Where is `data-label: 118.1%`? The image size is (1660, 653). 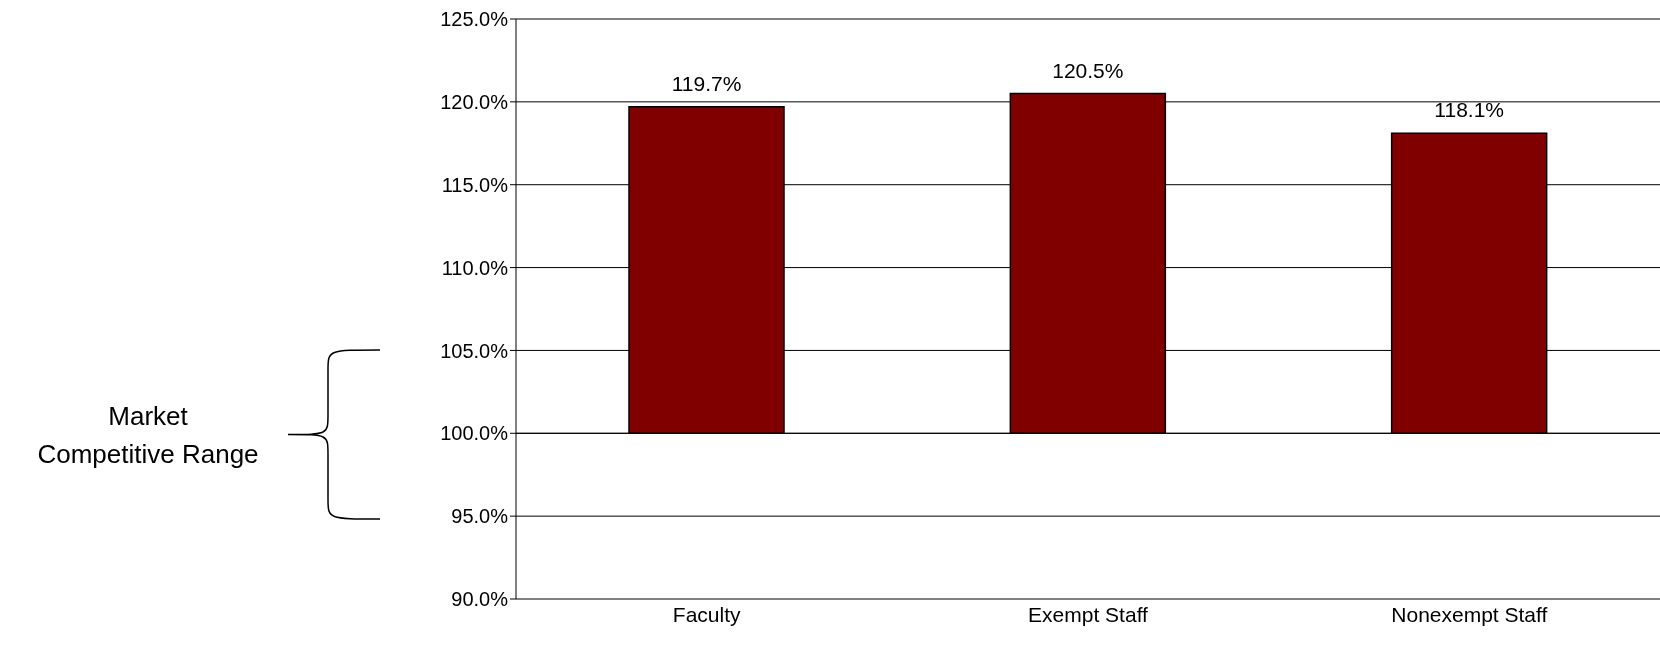
data-label: 118.1% is located at coordinates (1469, 110).